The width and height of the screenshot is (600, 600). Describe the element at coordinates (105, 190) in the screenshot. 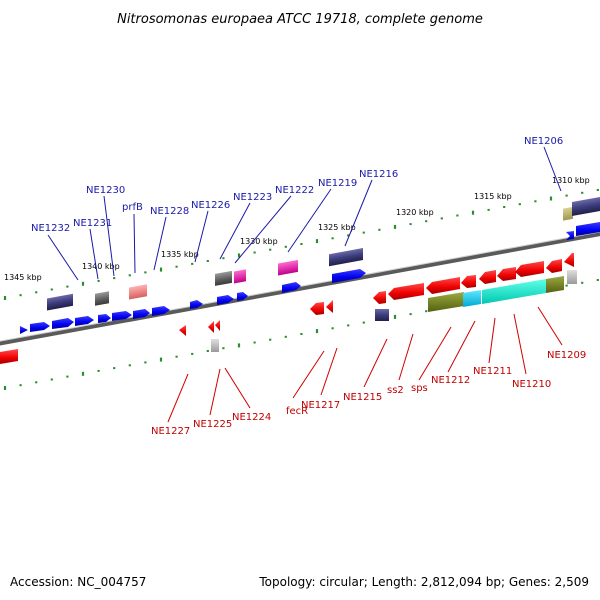

I see `gene-label-ne1230: NE1230` at that location.